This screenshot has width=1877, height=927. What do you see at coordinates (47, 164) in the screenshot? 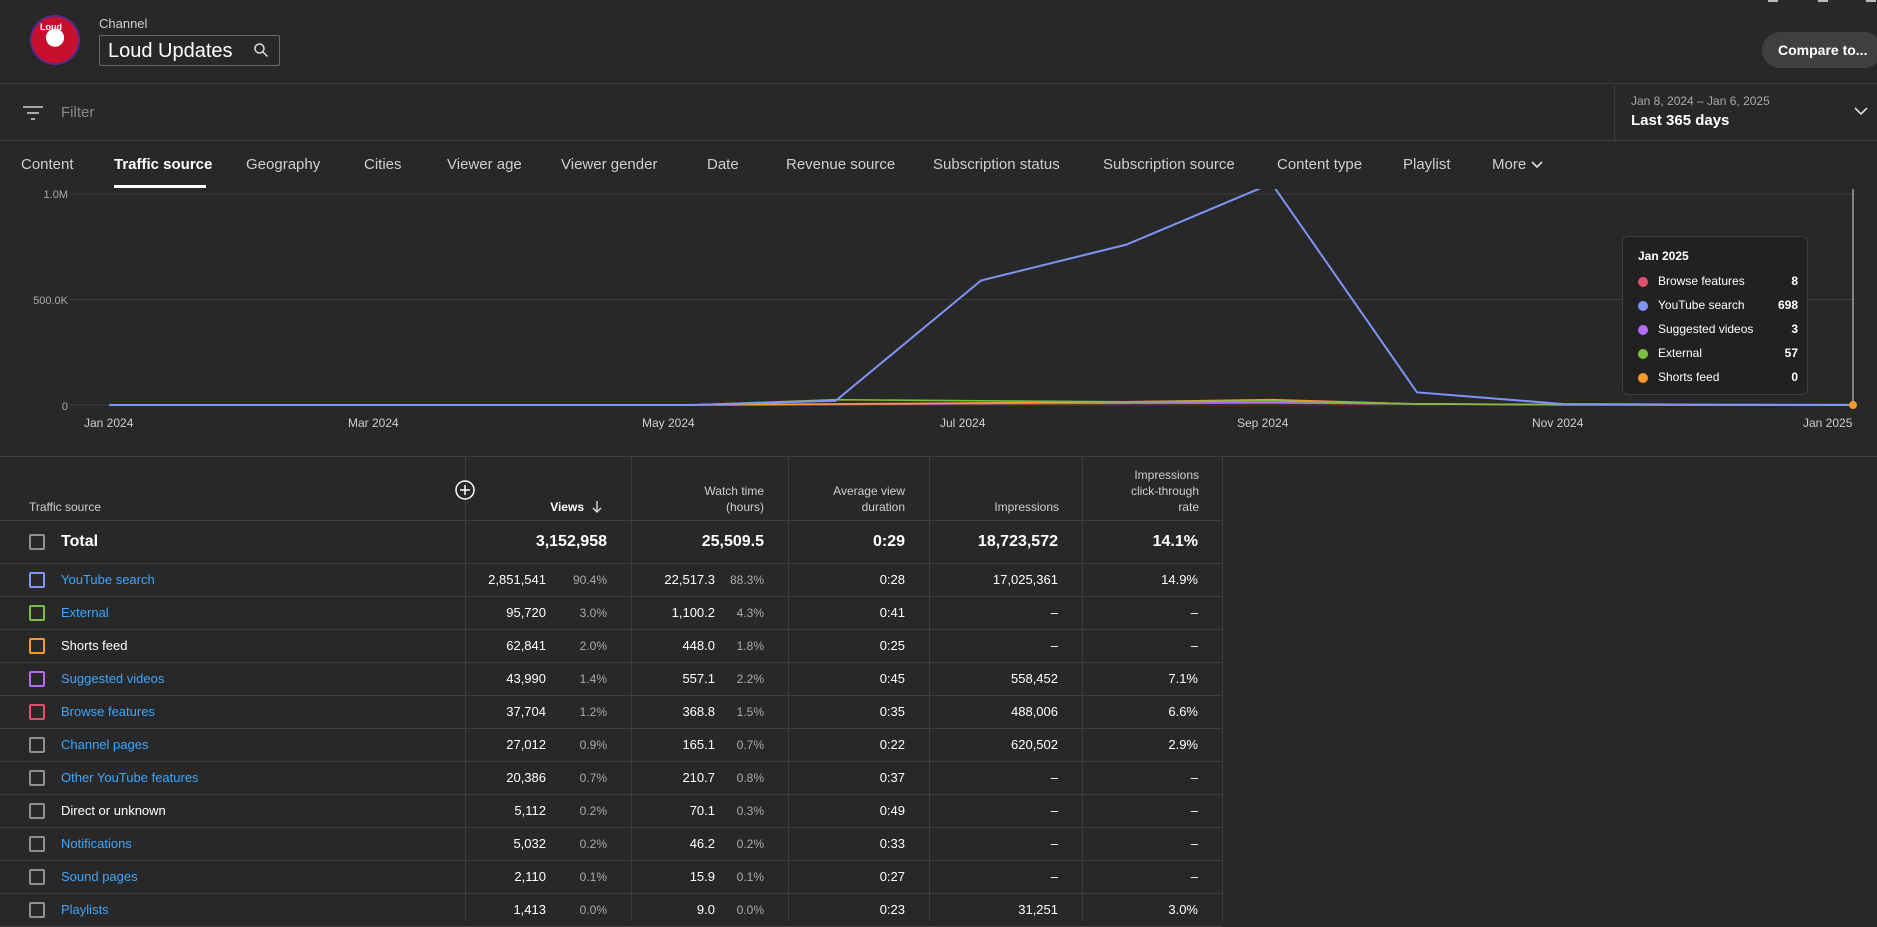
I see `tab-content: Content` at bounding box center [47, 164].